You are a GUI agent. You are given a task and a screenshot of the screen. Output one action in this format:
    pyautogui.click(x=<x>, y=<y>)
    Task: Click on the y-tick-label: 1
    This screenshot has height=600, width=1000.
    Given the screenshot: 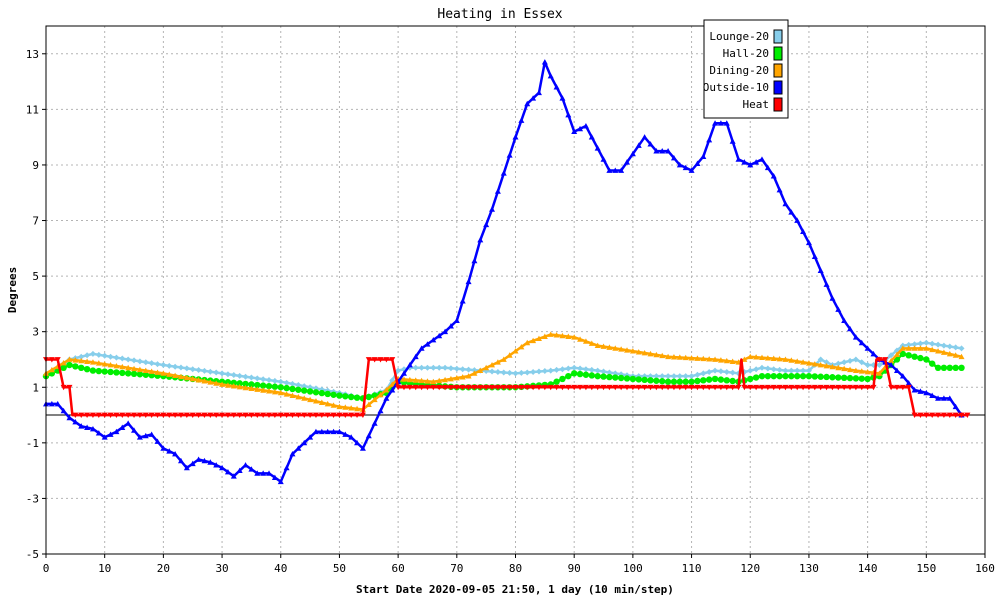 What is the action you would take?
    pyautogui.click(x=35, y=387)
    